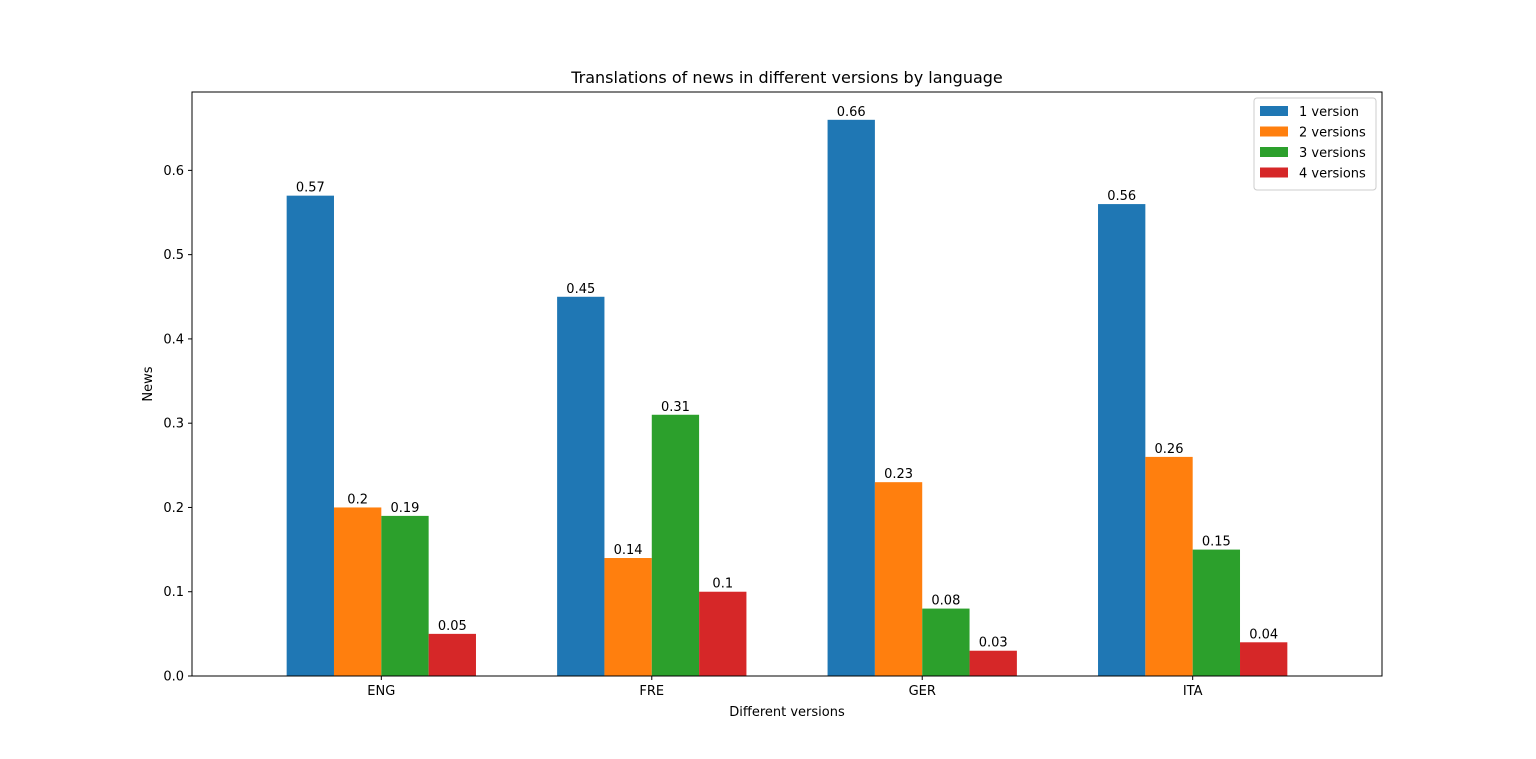  What do you see at coordinates (381, 691) in the screenshot?
I see `x-tick-label: ENG` at bounding box center [381, 691].